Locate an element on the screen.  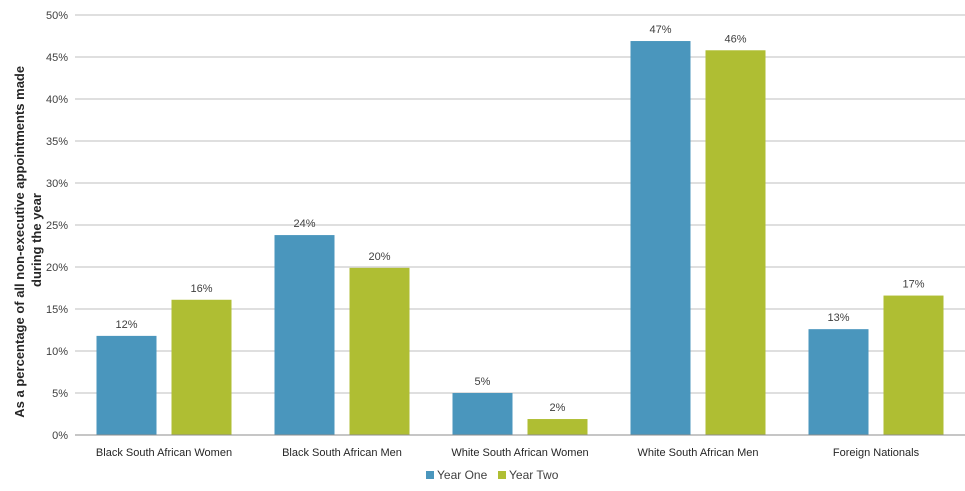
data-label: 17% is located at coordinates (913, 285).